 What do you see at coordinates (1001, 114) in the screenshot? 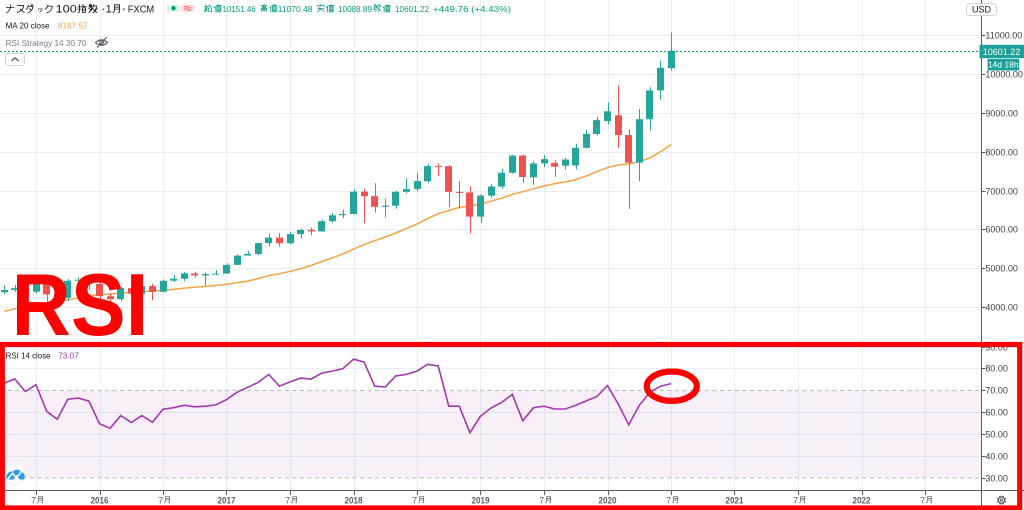
I see `svg-text: 9000.00` at bounding box center [1001, 114].